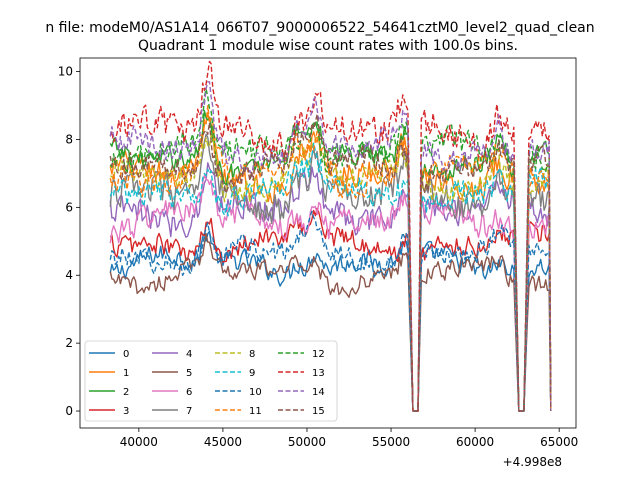  Describe the element at coordinates (126, 373) in the screenshot. I see `legend-label-1: 1` at that location.